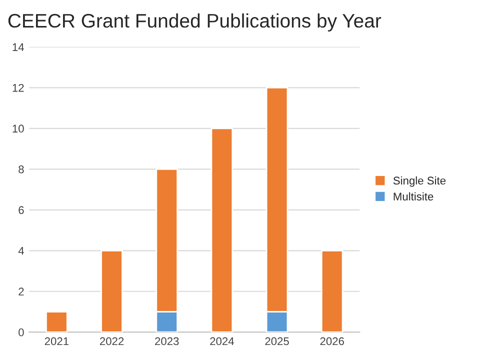 Image resolution: width=486 pixels, height=361 pixels. What do you see at coordinates (419, 181) in the screenshot?
I see `legend-label: Single Site` at bounding box center [419, 181].